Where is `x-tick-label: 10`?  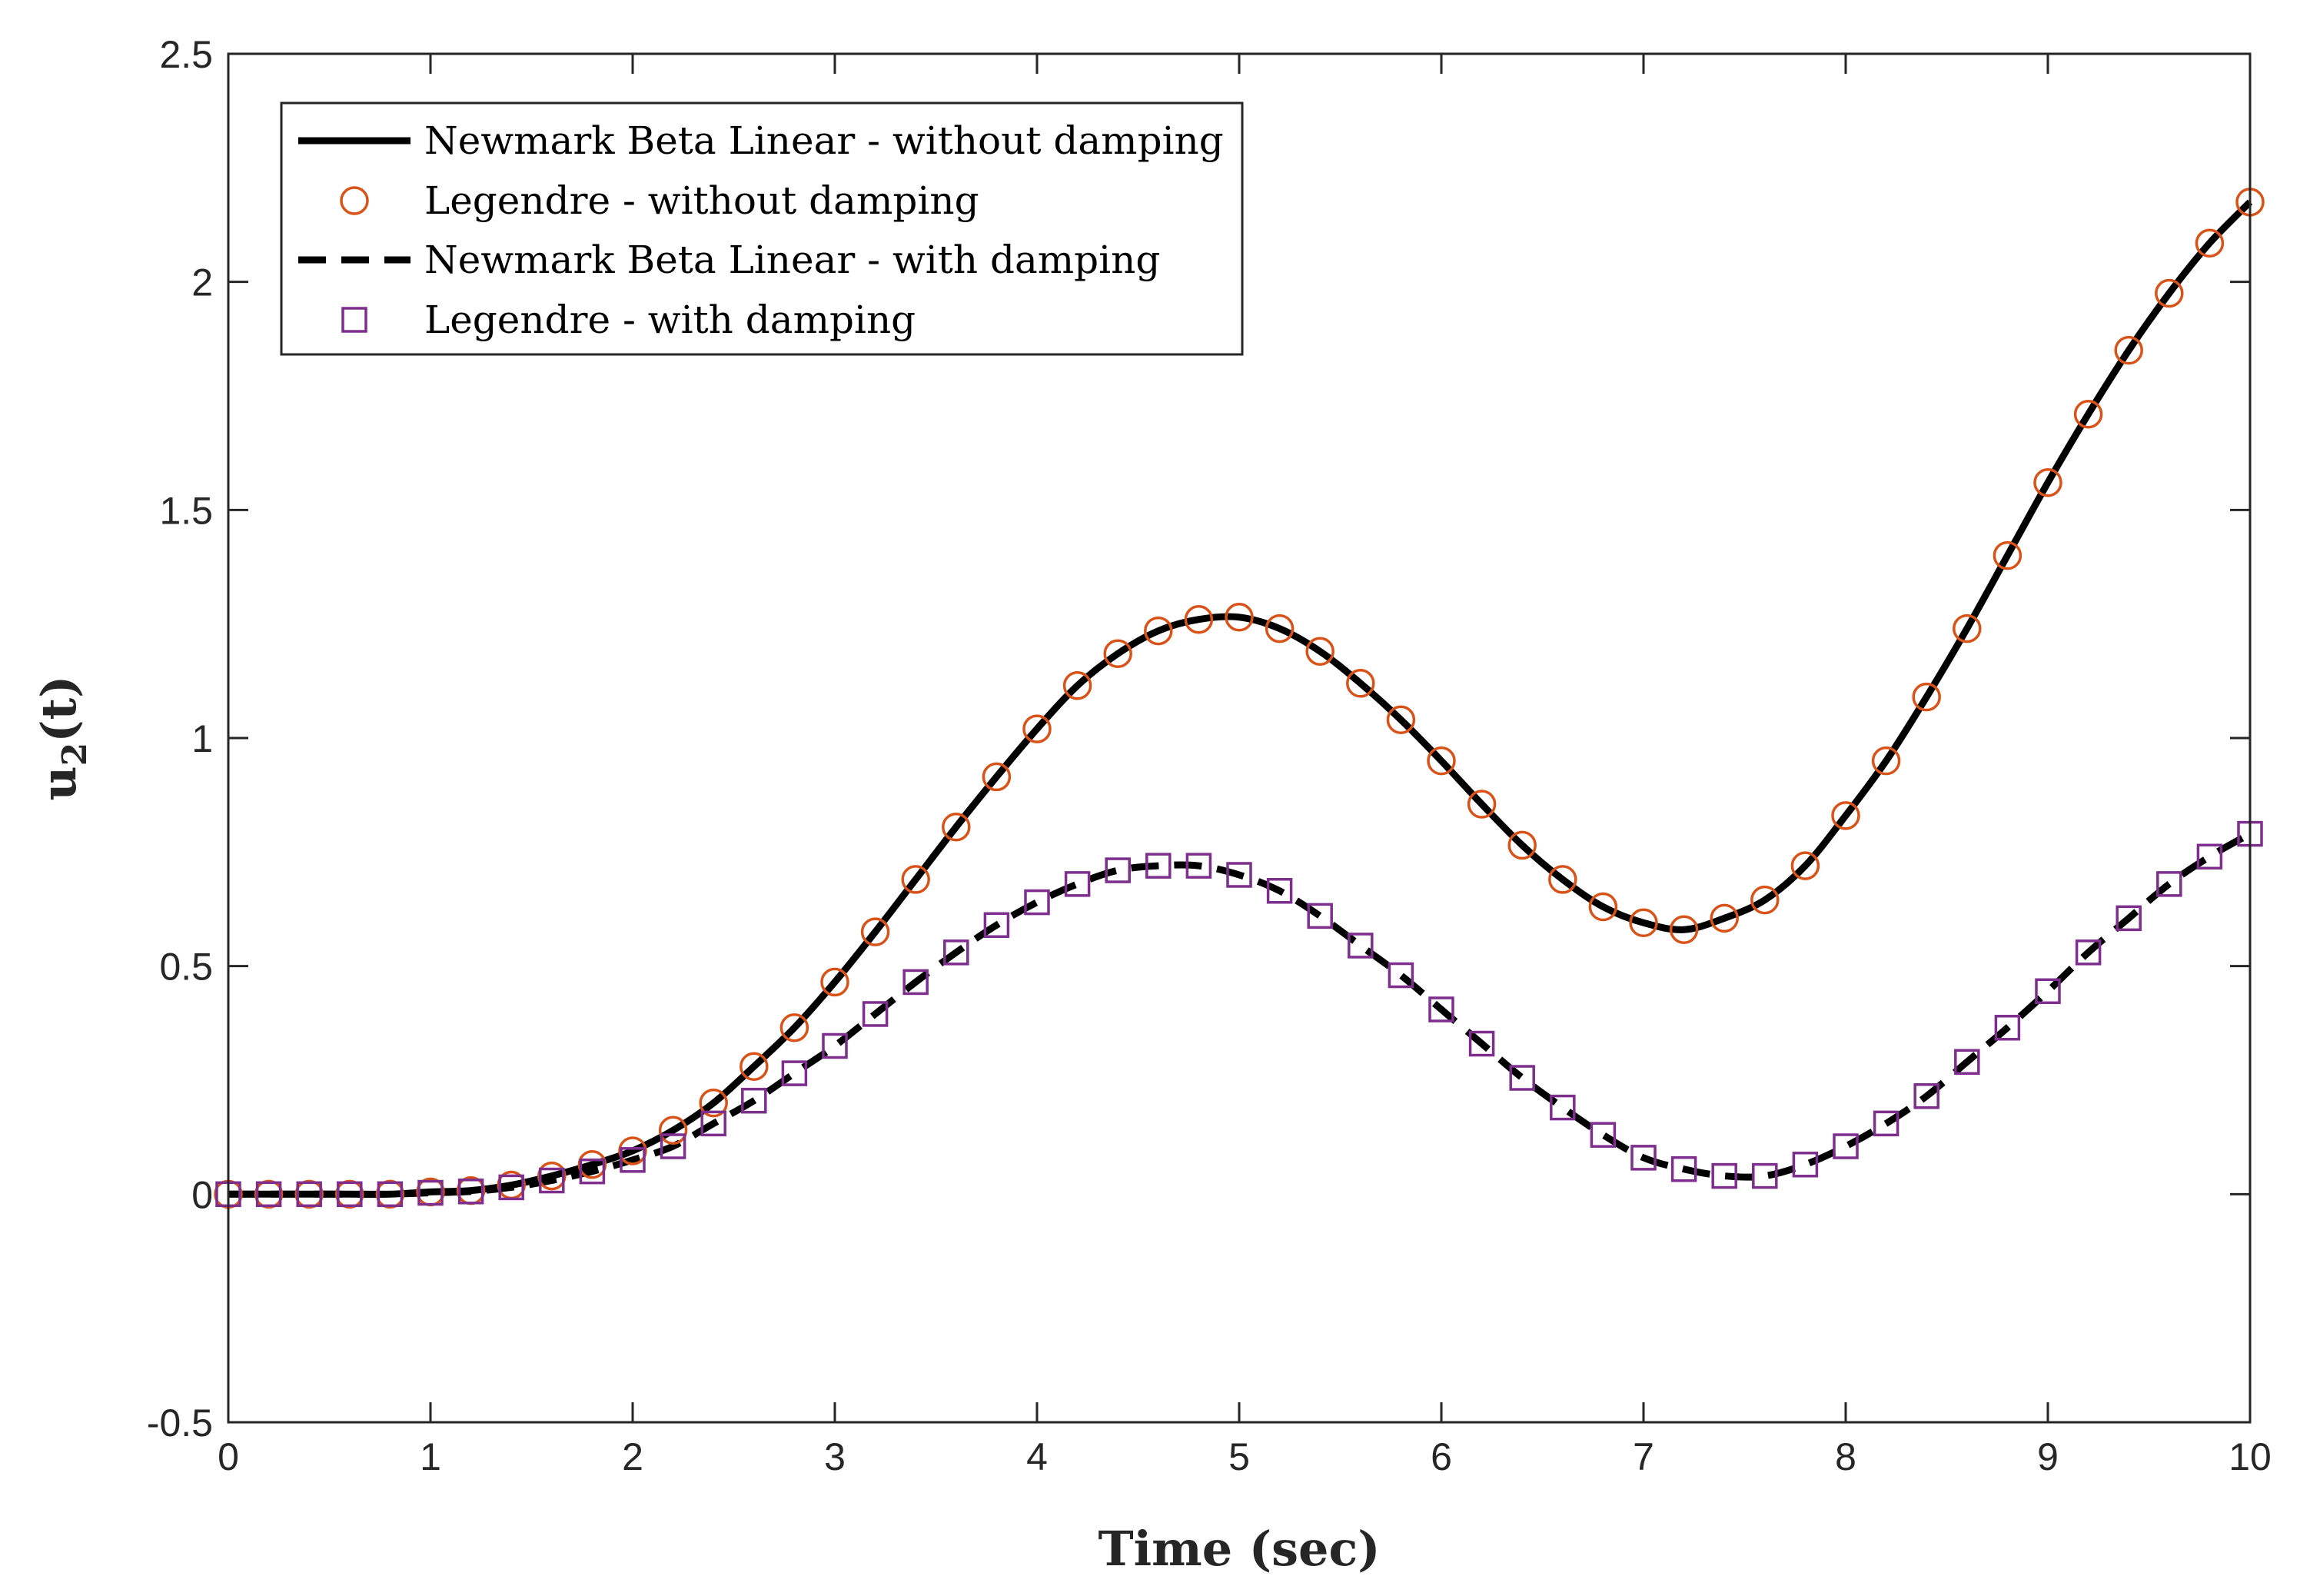 x-tick-label: 10 is located at coordinates (2250, 1456).